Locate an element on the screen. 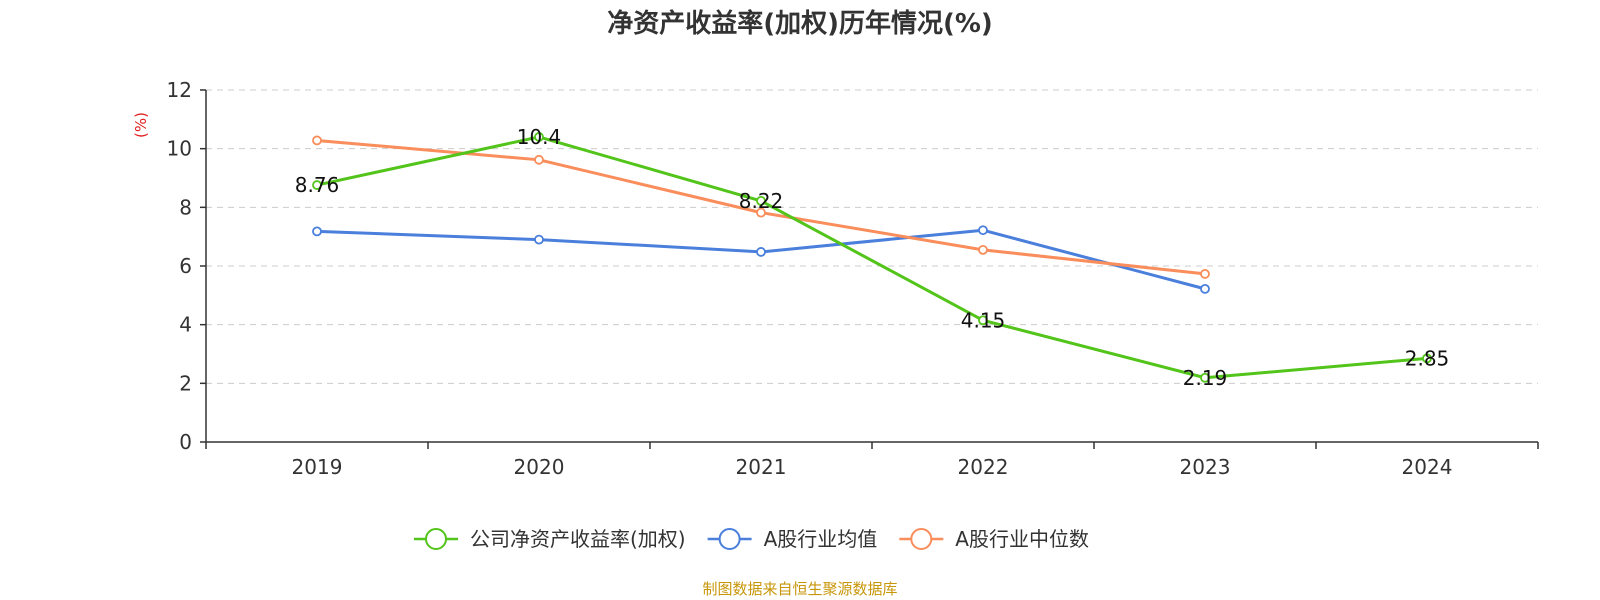 The width and height of the screenshot is (1600, 600). source-note: 制图数据来自恒生聚源数据库 is located at coordinates (799, 589).